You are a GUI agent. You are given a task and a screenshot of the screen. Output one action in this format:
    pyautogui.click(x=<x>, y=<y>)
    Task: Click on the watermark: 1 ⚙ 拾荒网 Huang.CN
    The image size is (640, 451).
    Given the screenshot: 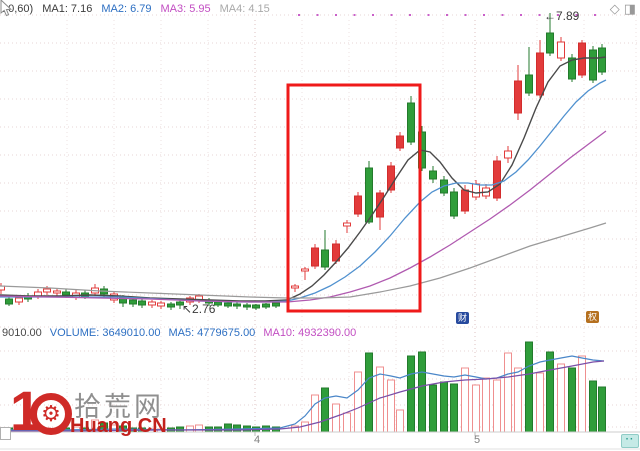 What is the action you would take?
    pyautogui.click(x=89, y=415)
    